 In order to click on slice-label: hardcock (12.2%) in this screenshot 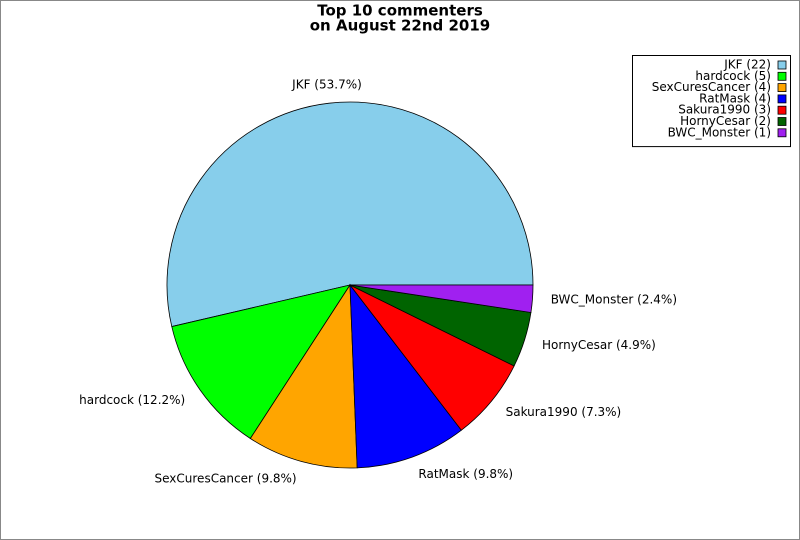, I will do `click(132, 400)`.